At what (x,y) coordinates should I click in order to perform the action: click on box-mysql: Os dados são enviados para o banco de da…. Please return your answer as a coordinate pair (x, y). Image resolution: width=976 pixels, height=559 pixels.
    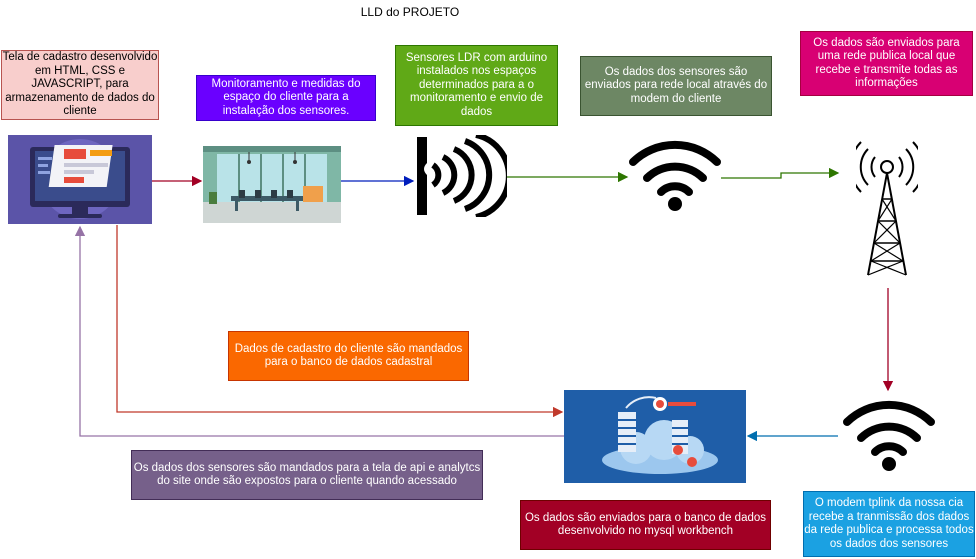
    Looking at the image, I should click on (645, 525).